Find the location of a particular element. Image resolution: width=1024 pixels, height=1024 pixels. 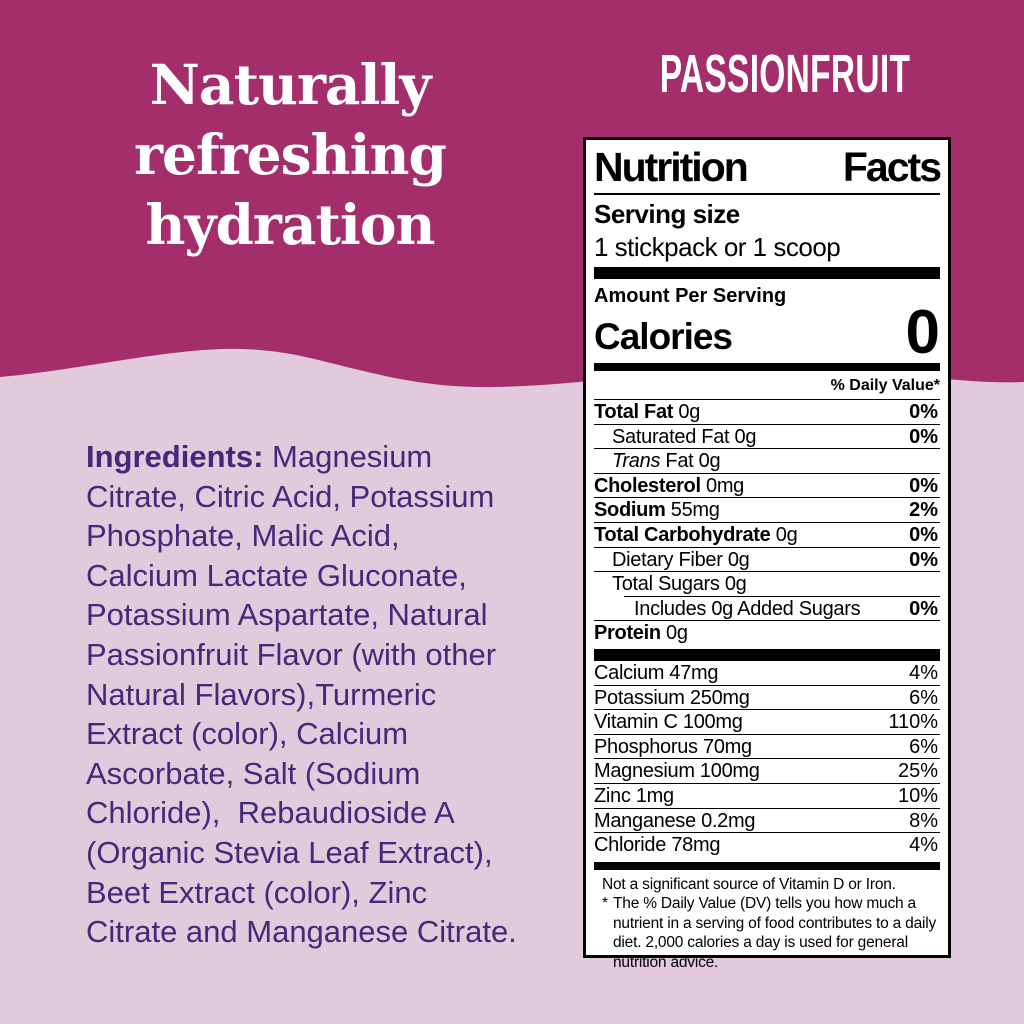

daily-value: 110% is located at coordinates (913, 722).